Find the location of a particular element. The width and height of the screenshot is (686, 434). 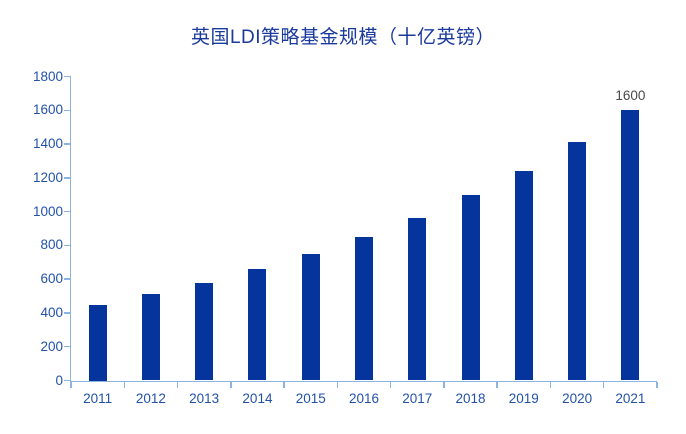

x-tick-label: 2017 is located at coordinates (417, 398).